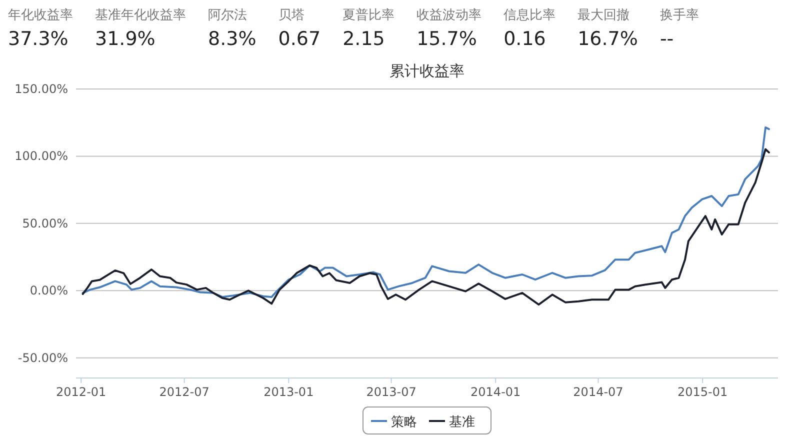  Describe the element at coordinates (525, 39) in the screenshot. I see `text: 0.16` at that location.